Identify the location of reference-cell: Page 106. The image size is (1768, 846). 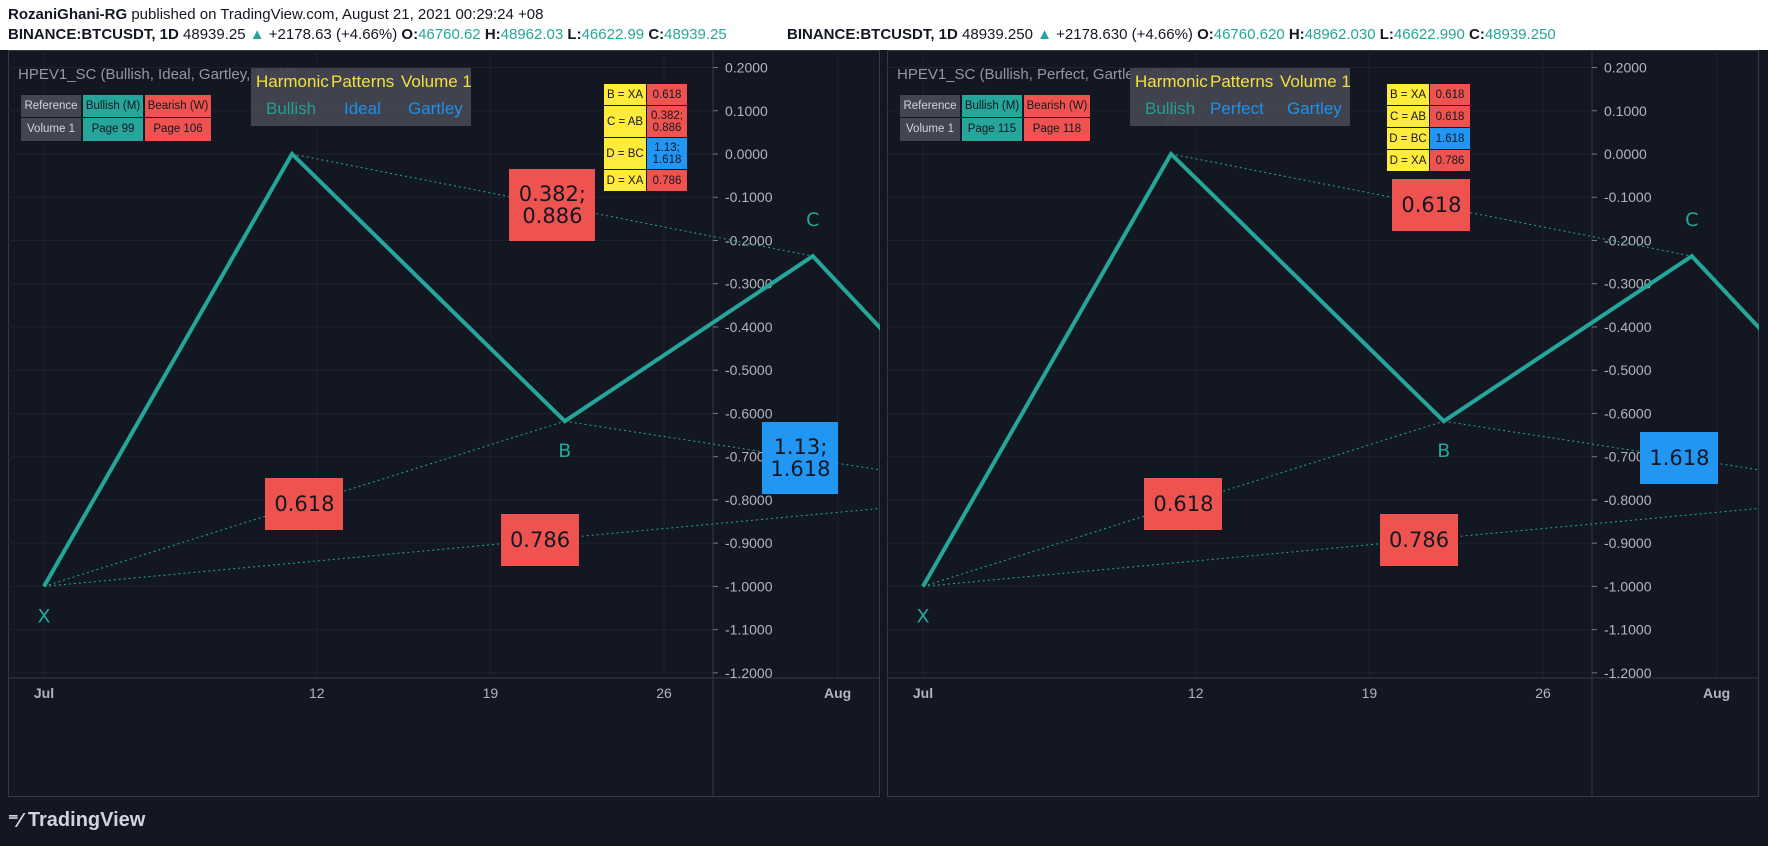
(178, 129).